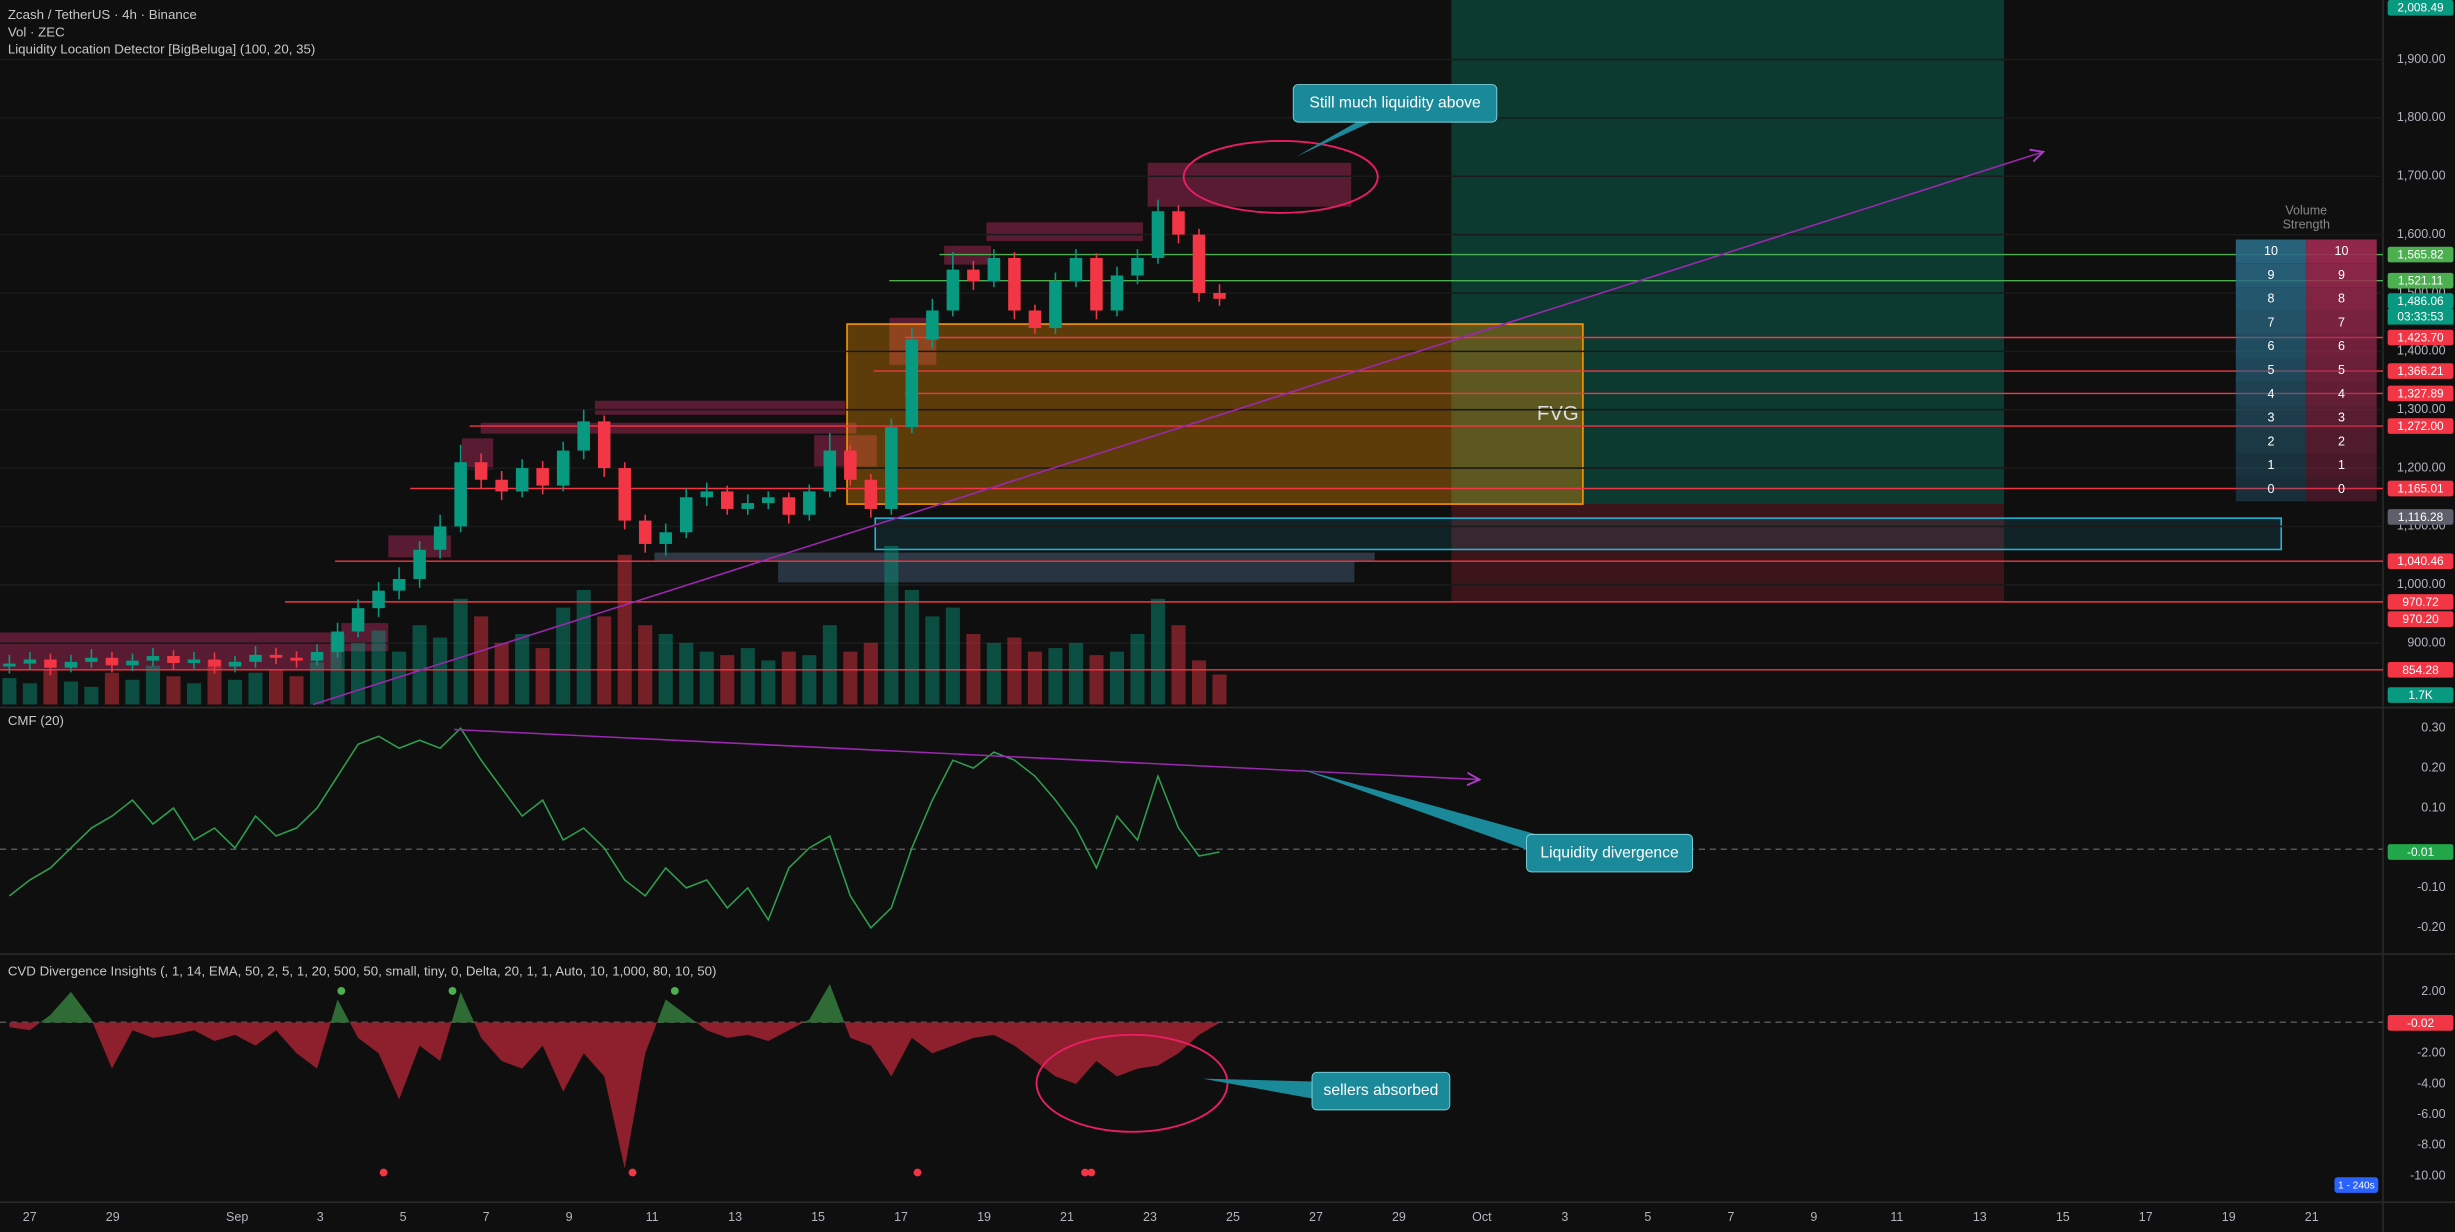  What do you see at coordinates (2431, 887) in the screenshot?
I see `y-tick-label: -0.10` at bounding box center [2431, 887].